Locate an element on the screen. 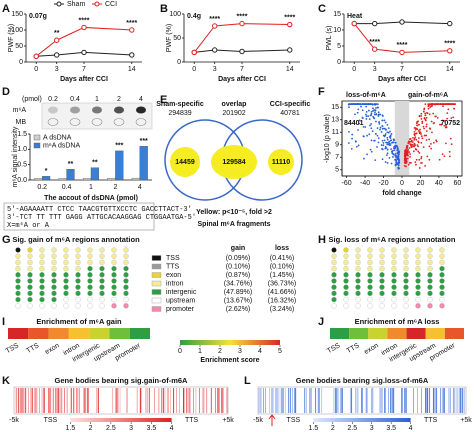 This screenshot has height=432, width=474. x-tick-label: 20 is located at coordinates (421, 183).